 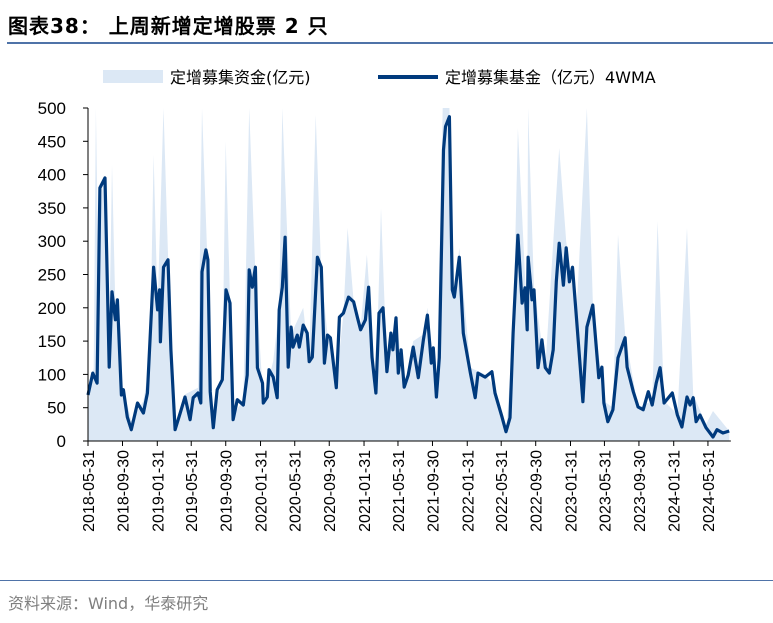 What do you see at coordinates (52, 275) in the screenshot?
I see `y-tick-label: 250` at bounding box center [52, 275].